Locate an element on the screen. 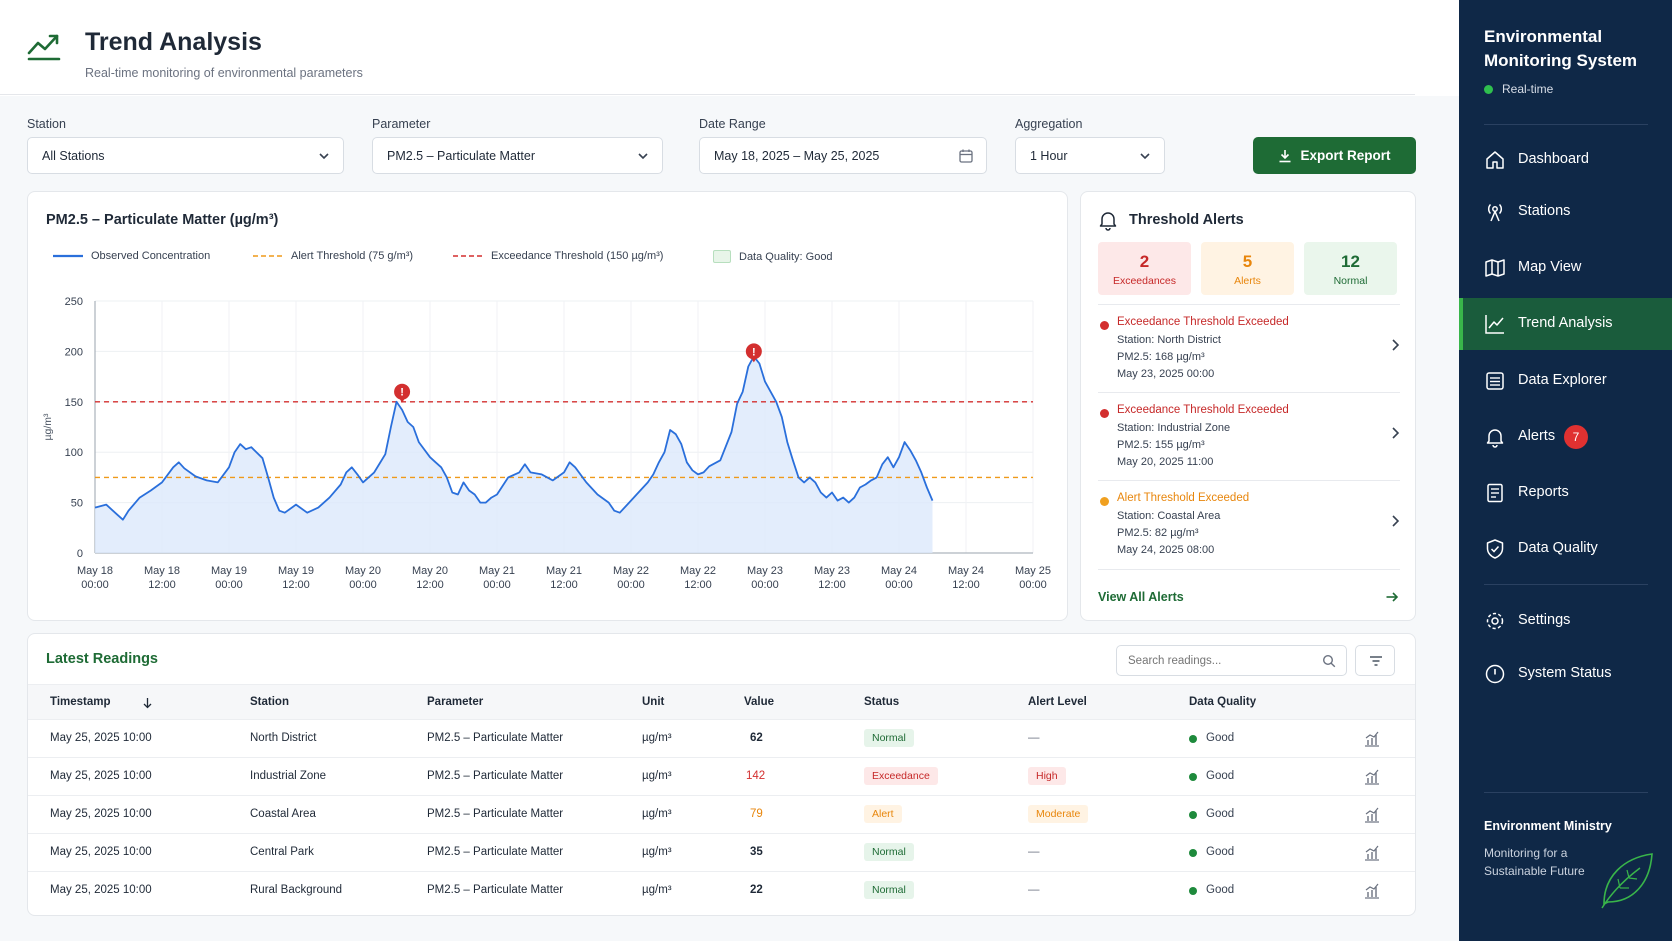 Image resolution: width=1672 pixels, height=941 pixels. nav-item-system-status: System Status is located at coordinates (1565, 674).